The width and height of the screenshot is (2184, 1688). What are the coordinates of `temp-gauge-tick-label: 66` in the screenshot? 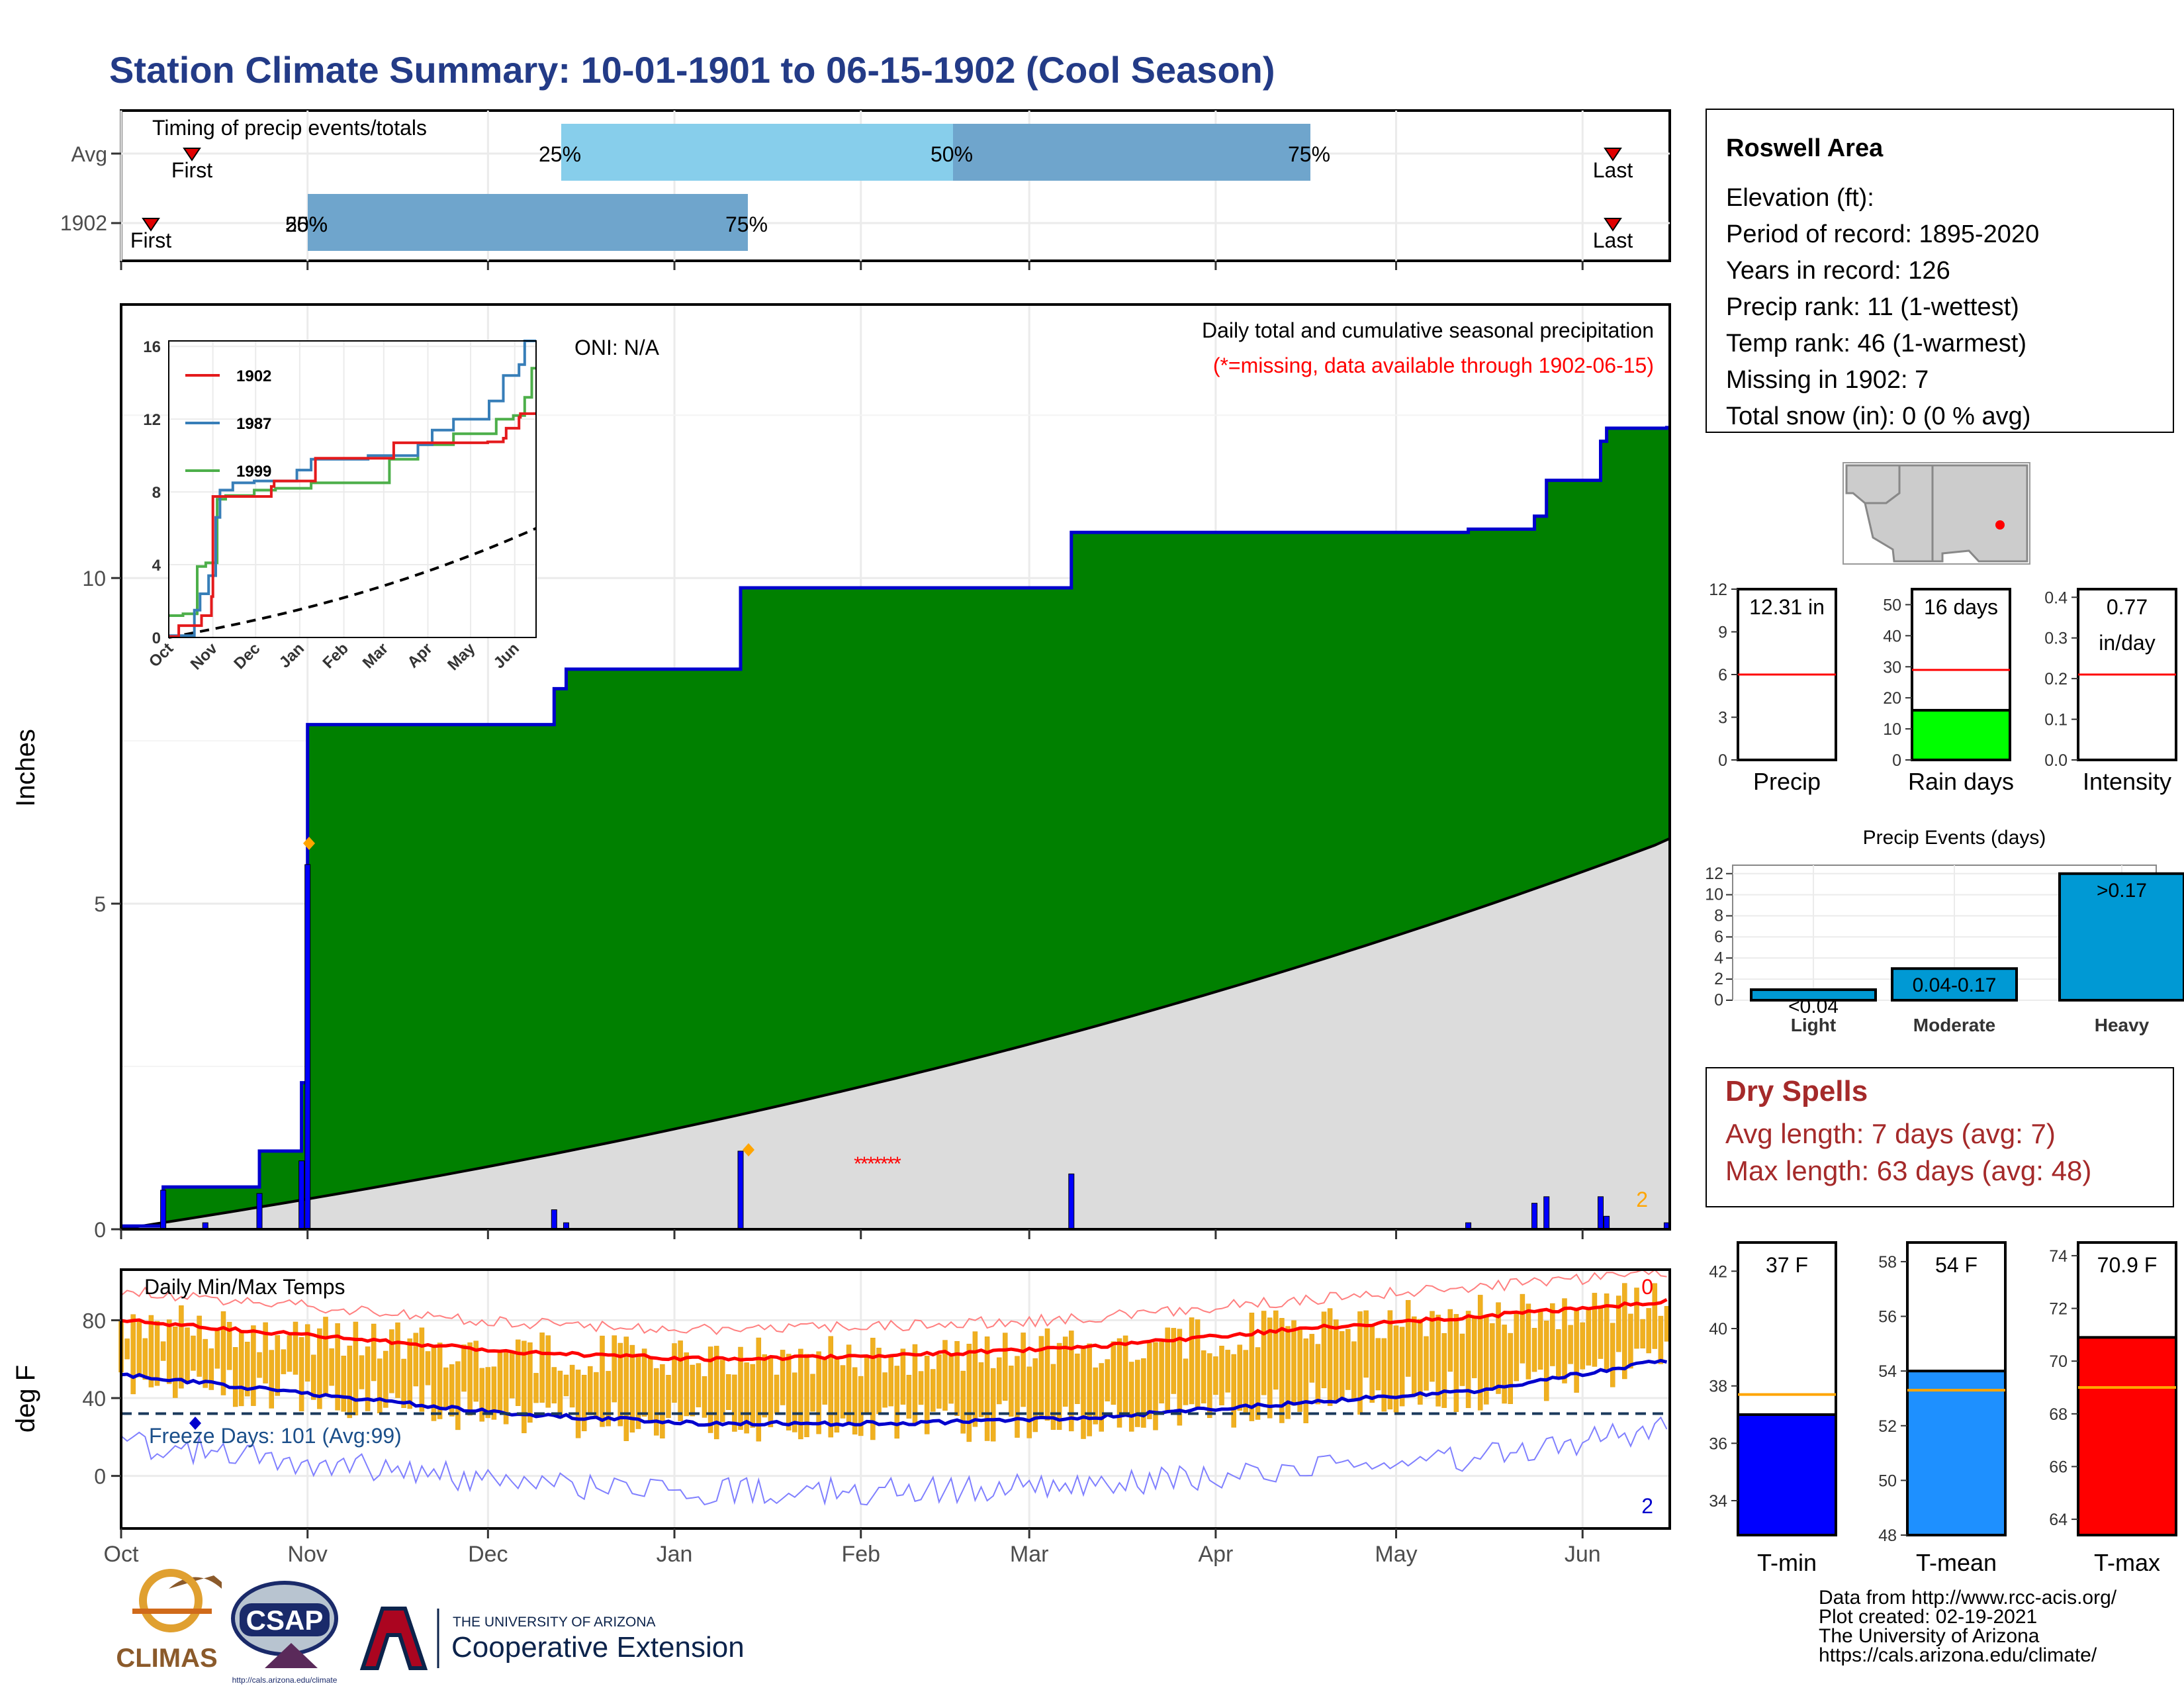 It's located at (2058, 1467).